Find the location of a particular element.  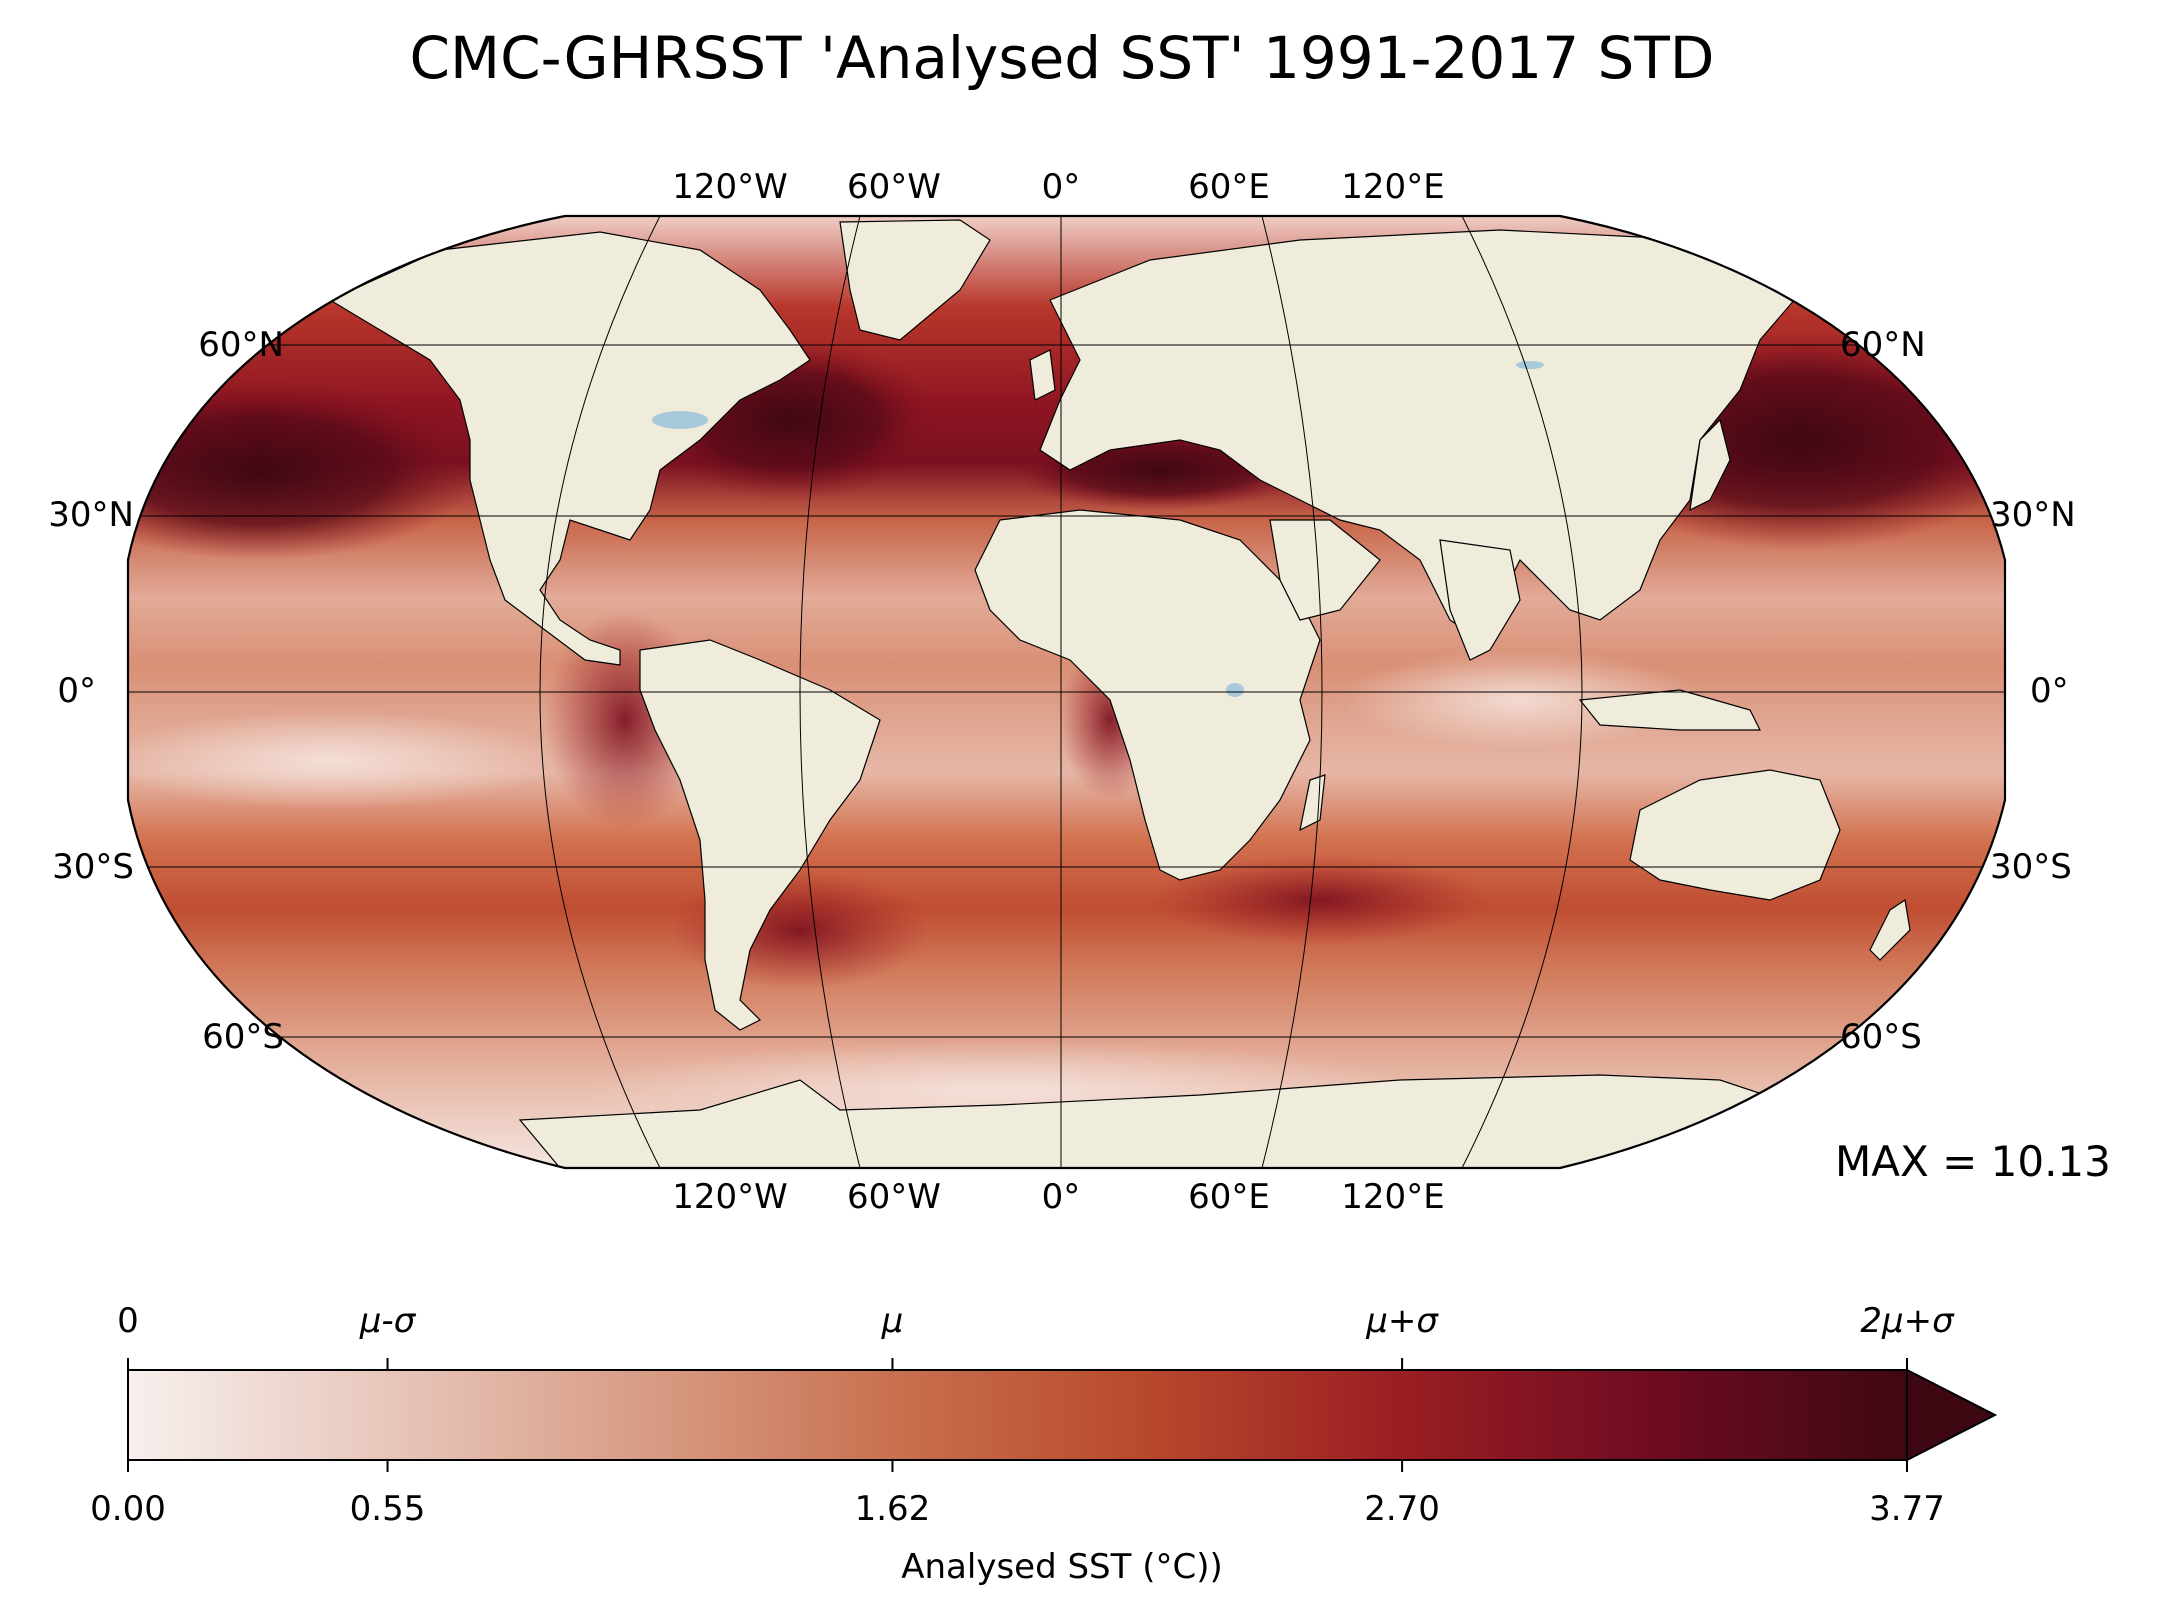

land-north-america is located at coordinates (569, 448).